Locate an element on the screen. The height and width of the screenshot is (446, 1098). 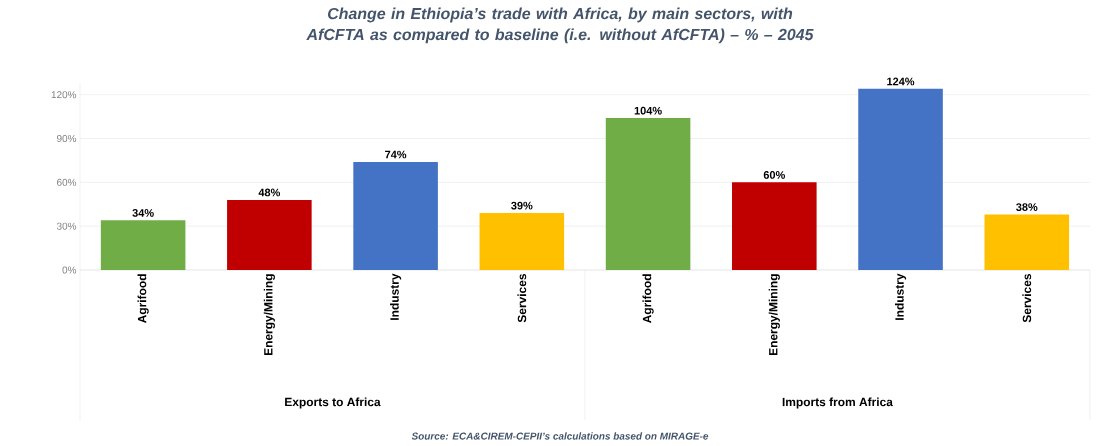
chart-title: Change in Ethiopia’s trade with Africa, by main sectors, with AfCFTA as compared to baseline (i.e. without AfCFTA) – % – 2045 is located at coordinates (560, 25).